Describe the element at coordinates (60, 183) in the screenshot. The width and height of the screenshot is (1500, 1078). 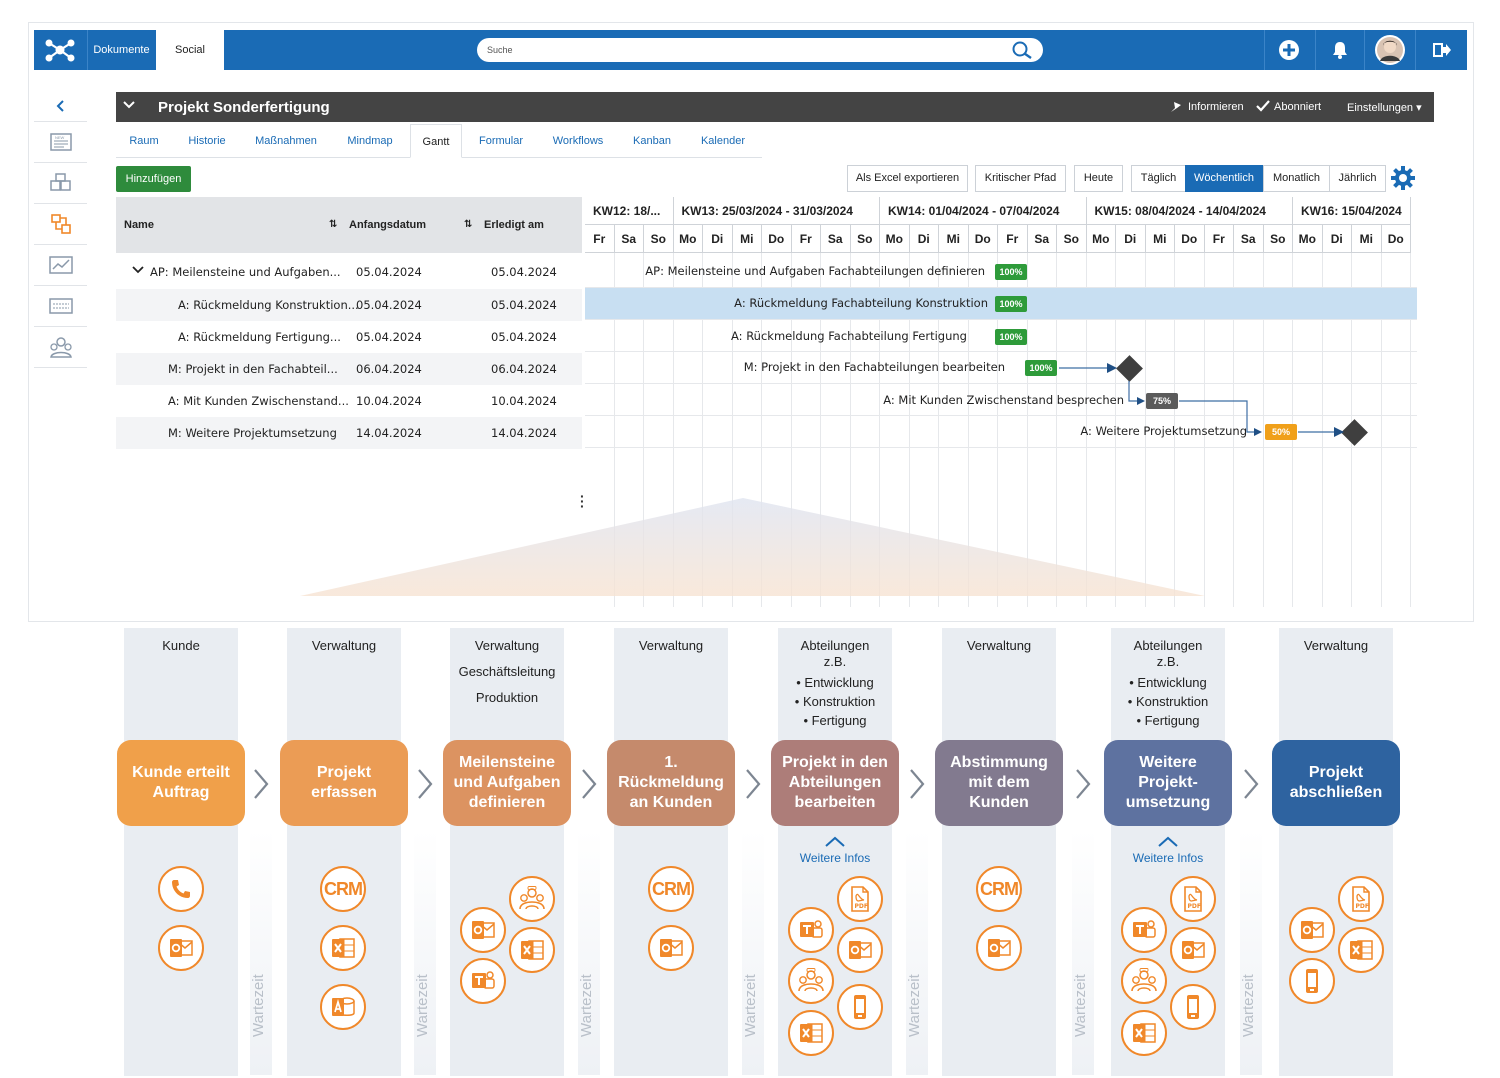
I see `sidebar-boxes-icon` at that location.